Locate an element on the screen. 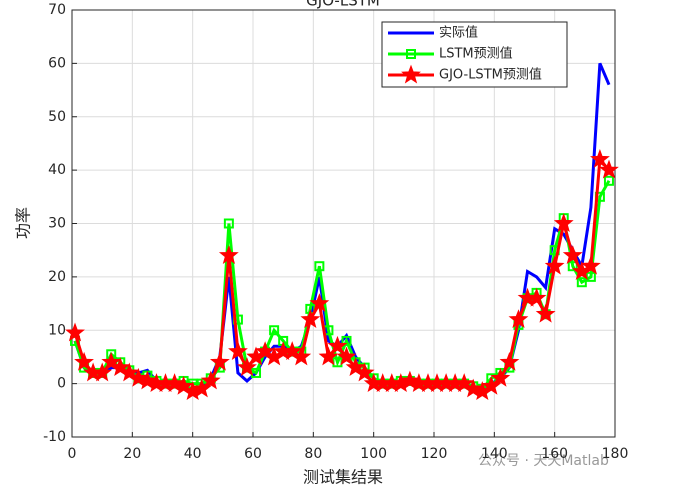 The image size is (674, 487). legend-label: GJO-LSTM预测值 is located at coordinates (490, 75).